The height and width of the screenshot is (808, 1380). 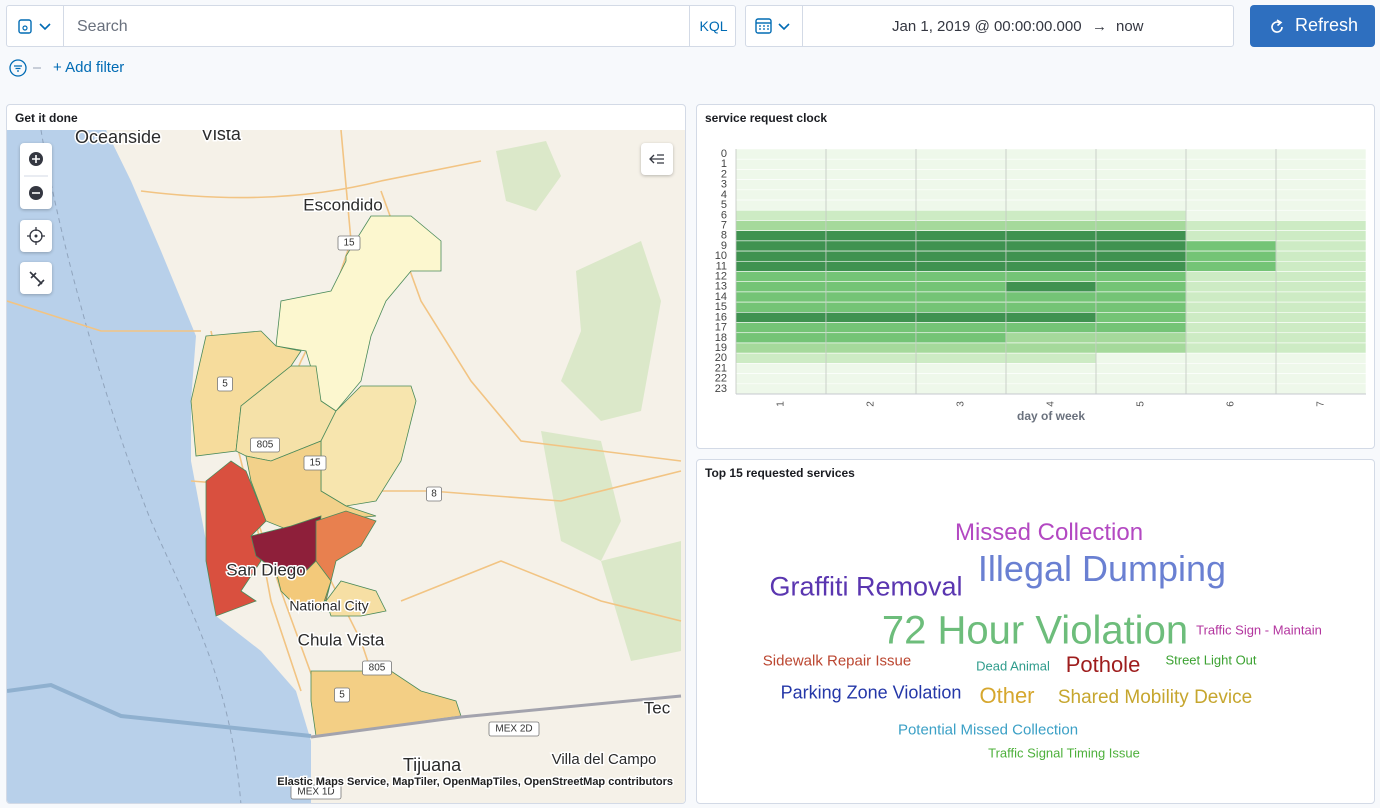 What do you see at coordinates (225, 384) in the screenshot?
I see `road-shield-label: 5` at bounding box center [225, 384].